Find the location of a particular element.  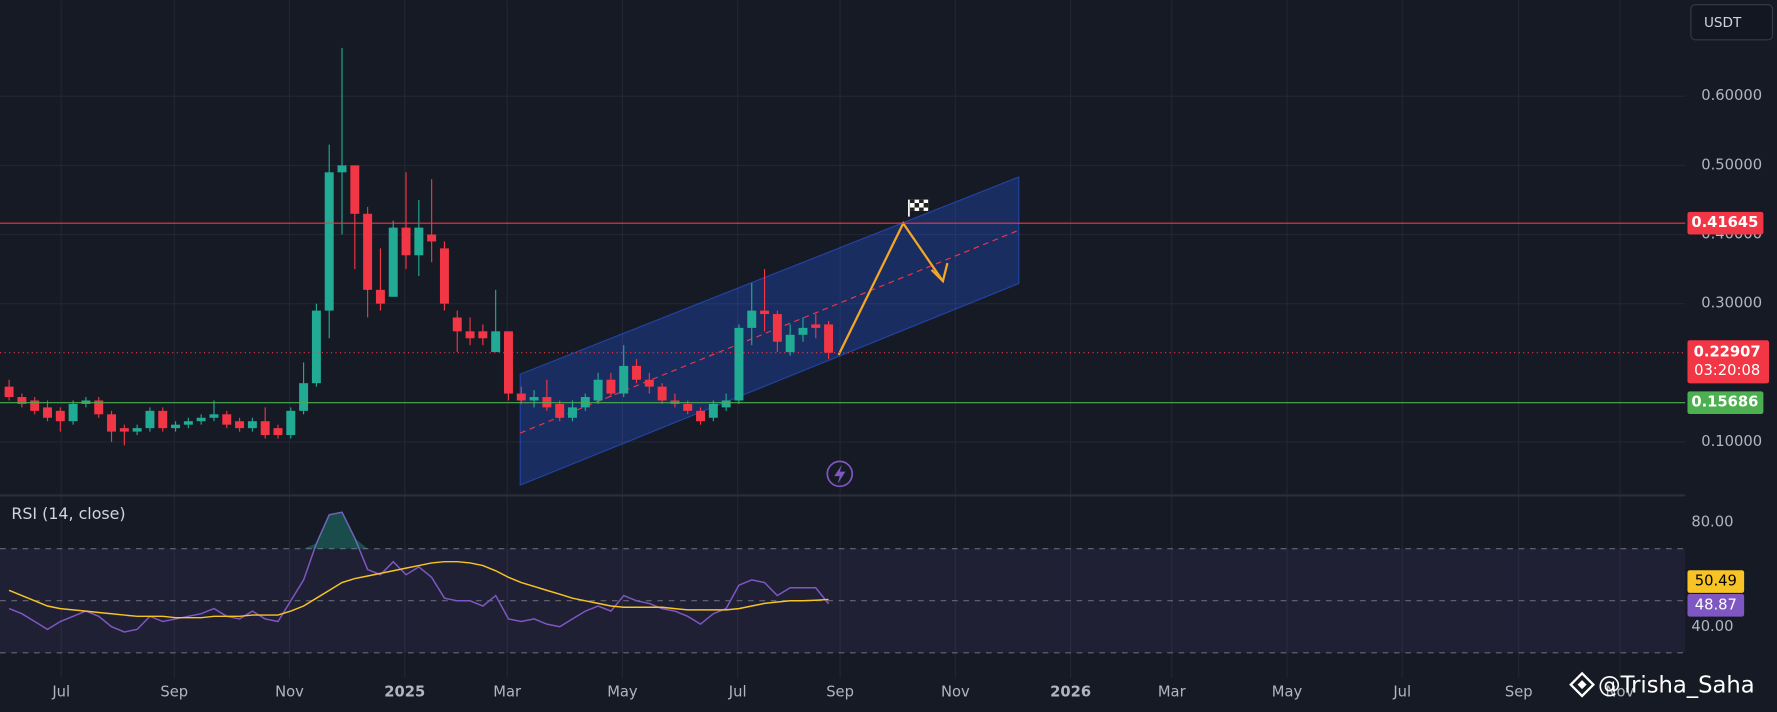

current-price-tag is located at coordinates (1728, 362).